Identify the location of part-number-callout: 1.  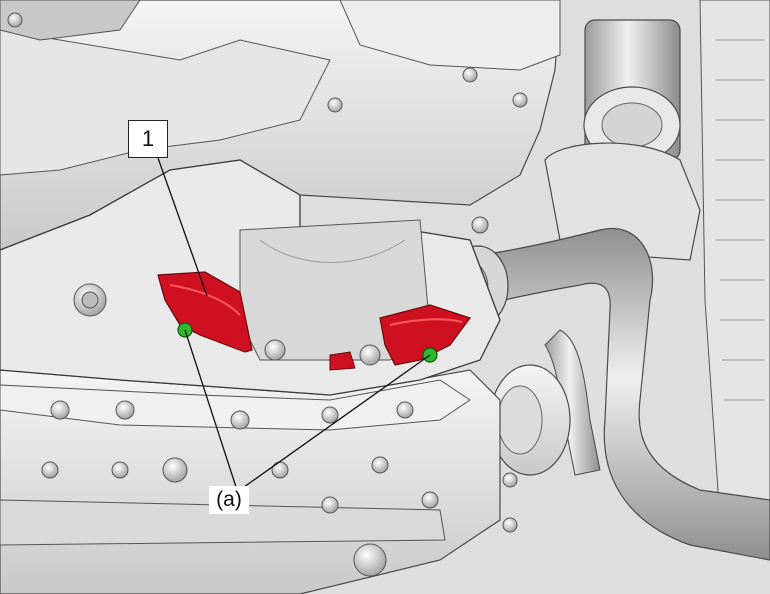
(148, 139).